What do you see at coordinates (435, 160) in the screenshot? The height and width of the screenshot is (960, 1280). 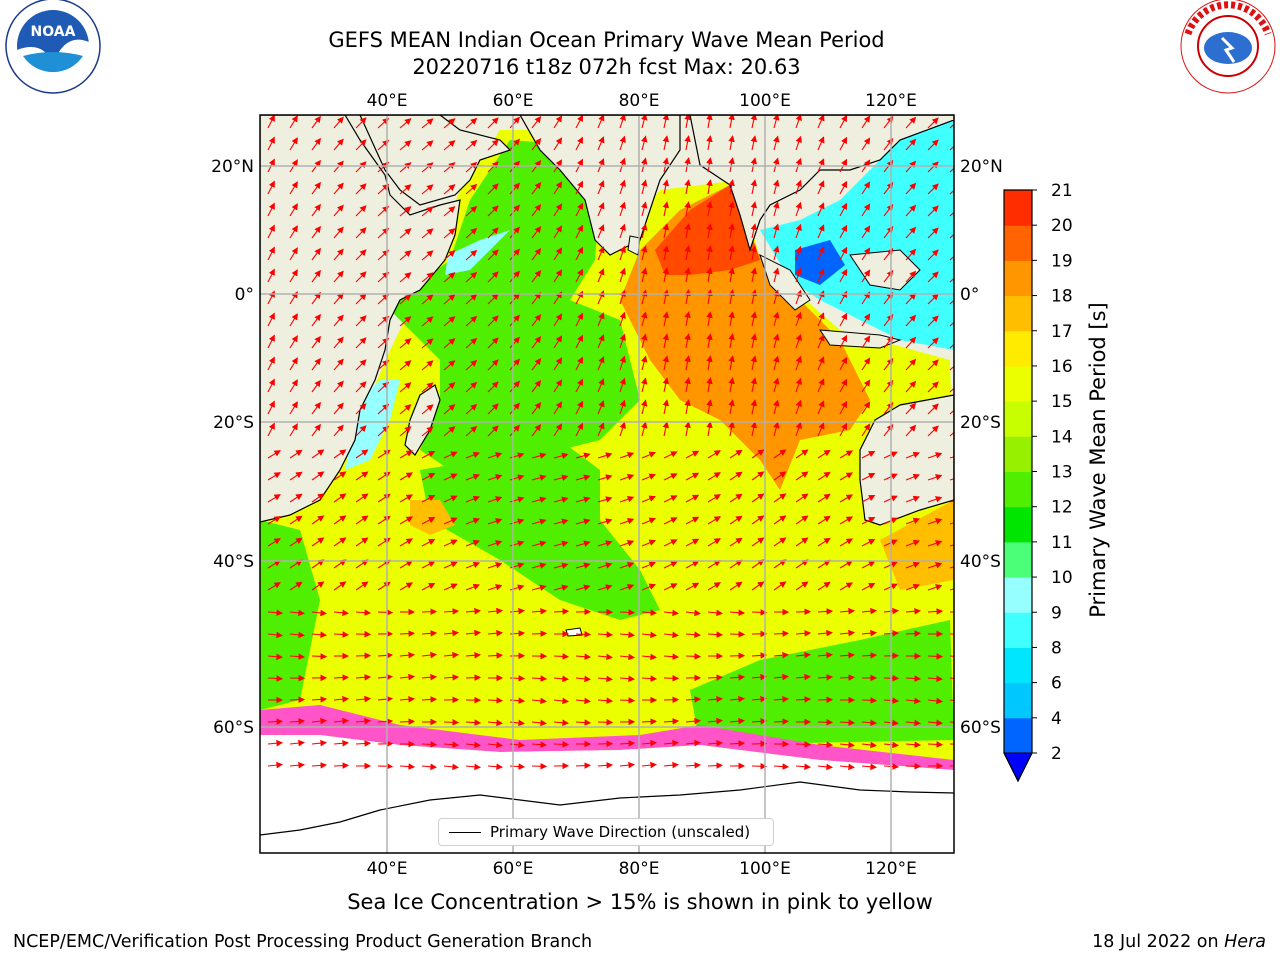 I see `arabia-landmass` at bounding box center [435, 160].